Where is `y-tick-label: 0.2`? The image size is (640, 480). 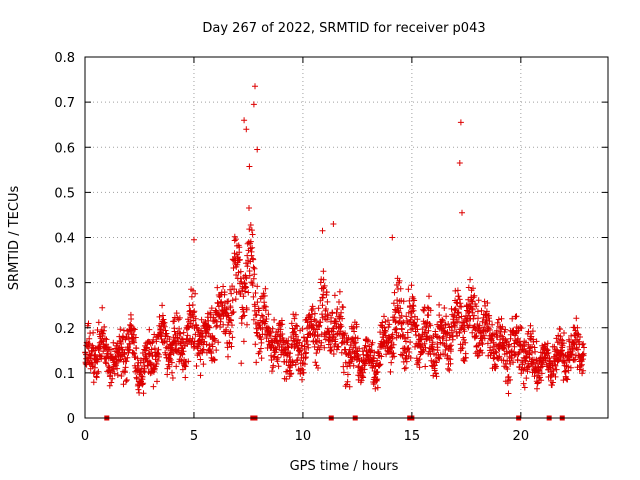 y-tick-label: 0.2 is located at coordinates (64, 329).